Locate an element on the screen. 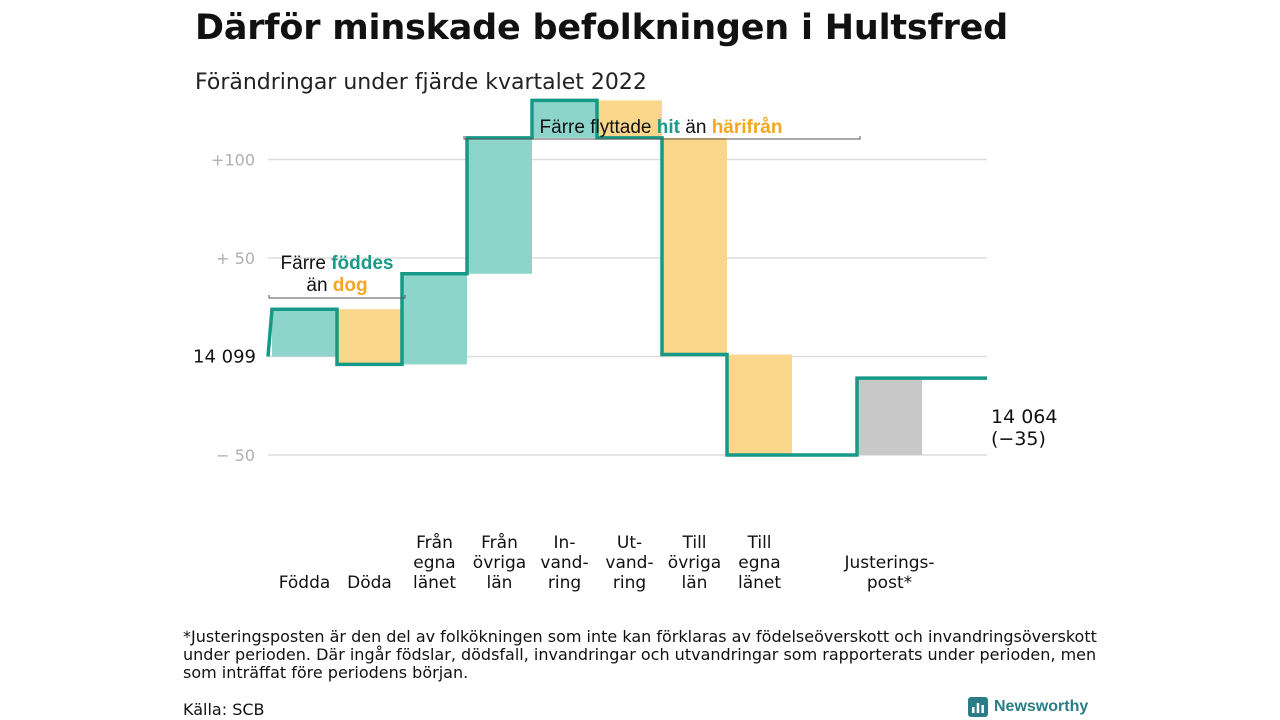 This screenshot has height=720, width=1280. category-label: Från övriga län is located at coordinates (499, 562).